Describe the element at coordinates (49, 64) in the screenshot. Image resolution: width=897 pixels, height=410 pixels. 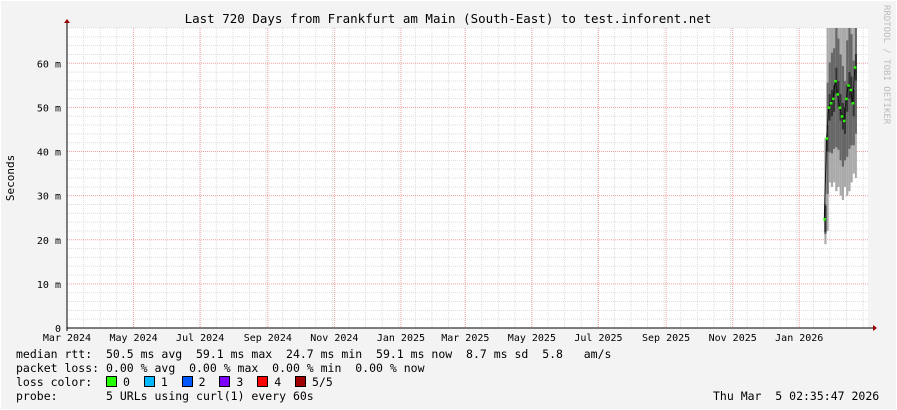
I see `y-tick-label: 60 m` at that location.